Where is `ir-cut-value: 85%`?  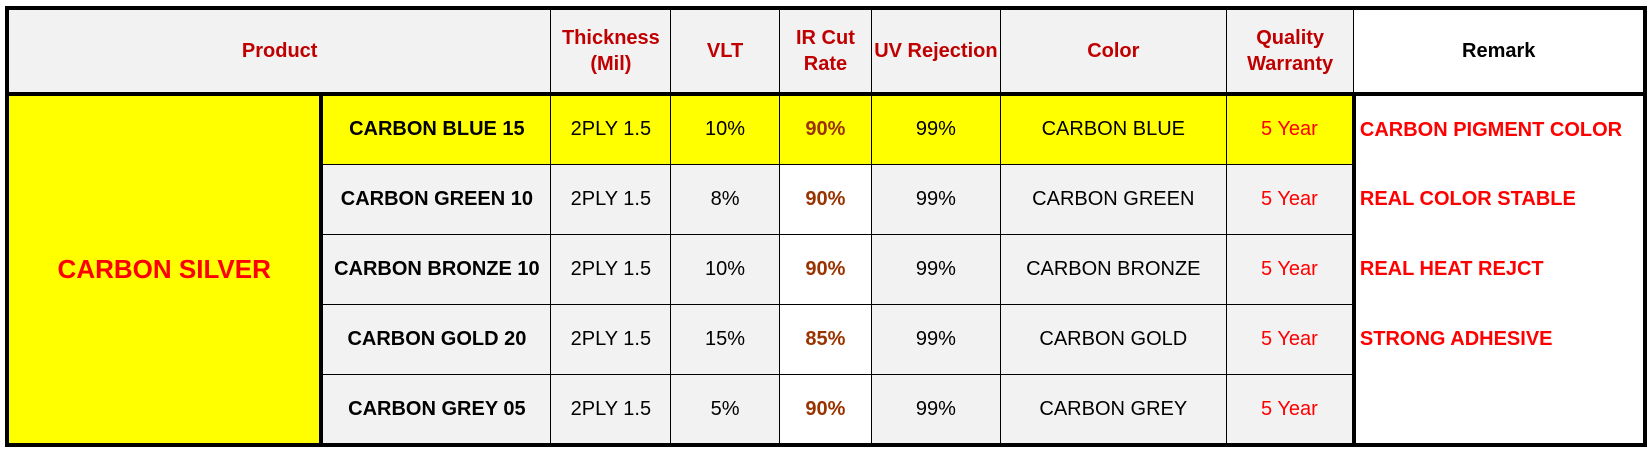
ir-cut-value: 85% is located at coordinates (825, 340).